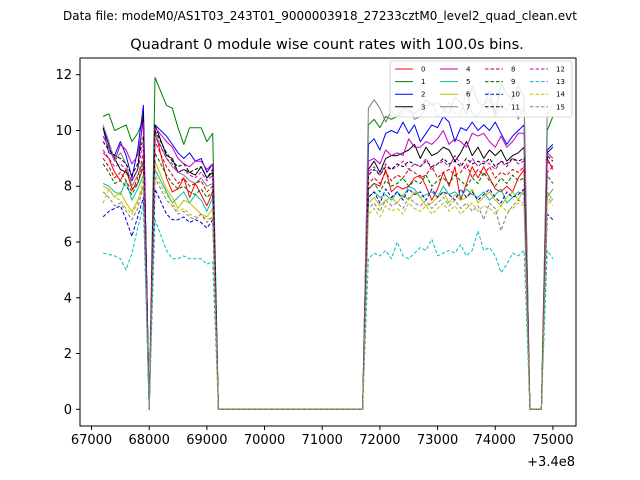  Describe the element at coordinates (68, 298) in the screenshot. I see `y-tick-label: 4` at that location.